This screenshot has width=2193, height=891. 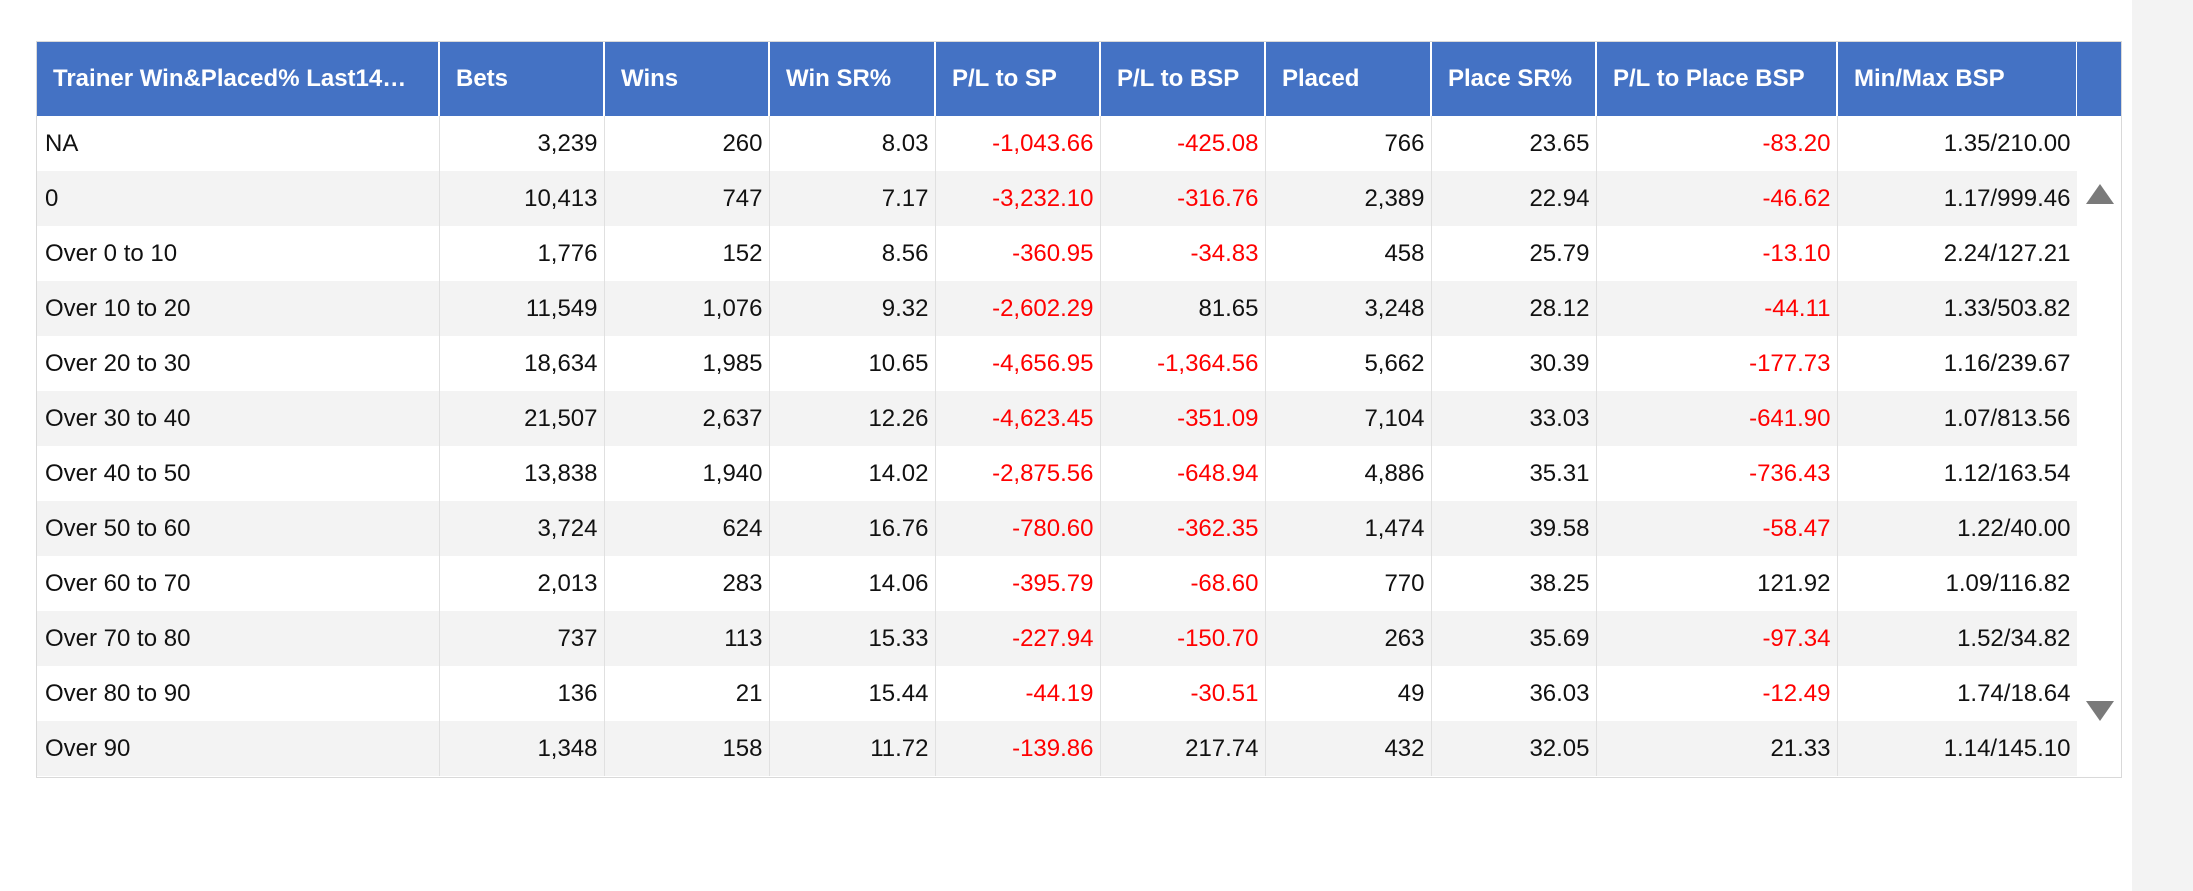 What do you see at coordinates (522, 253) in the screenshot?
I see `cell-bets: 1,776` at bounding box center [522, 253].